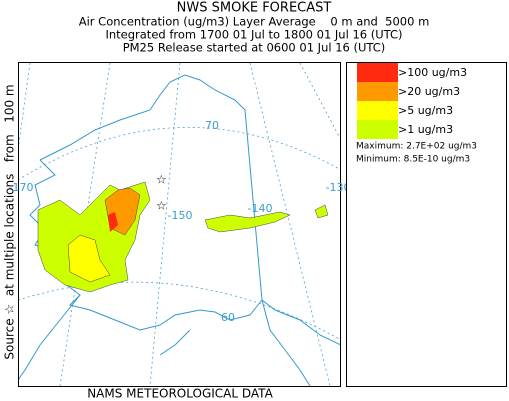 This screenshot has height=401, width=509. I want to click on grid-label: -130, so click(338, 187).